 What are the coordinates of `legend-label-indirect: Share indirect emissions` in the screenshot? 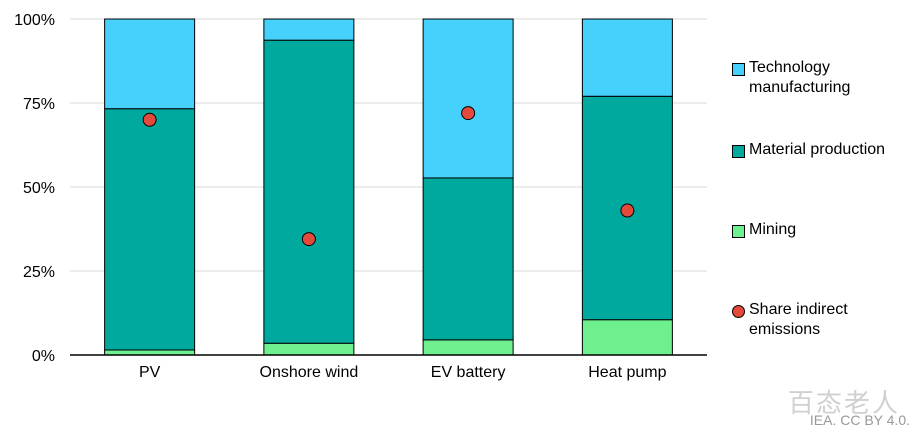 It's located at (798, 319).